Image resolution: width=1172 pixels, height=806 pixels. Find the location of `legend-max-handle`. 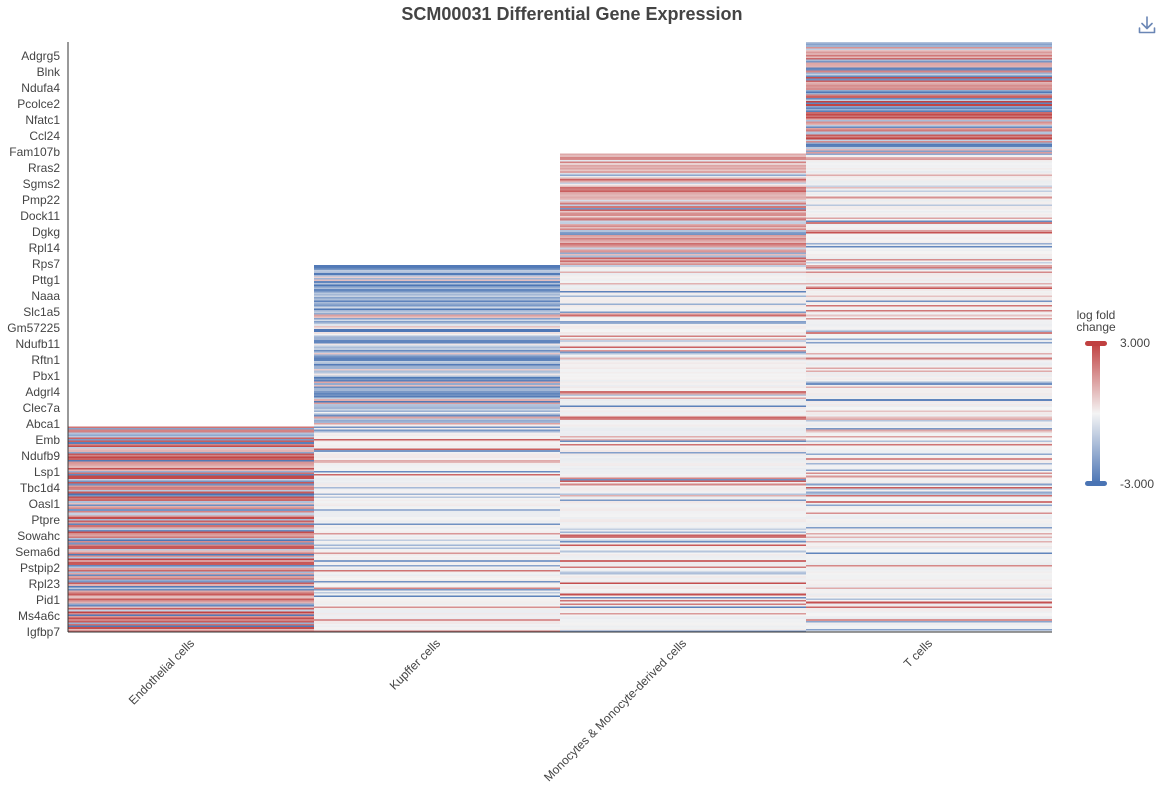

legend-max-handle is located at coordinates (1096, 343).